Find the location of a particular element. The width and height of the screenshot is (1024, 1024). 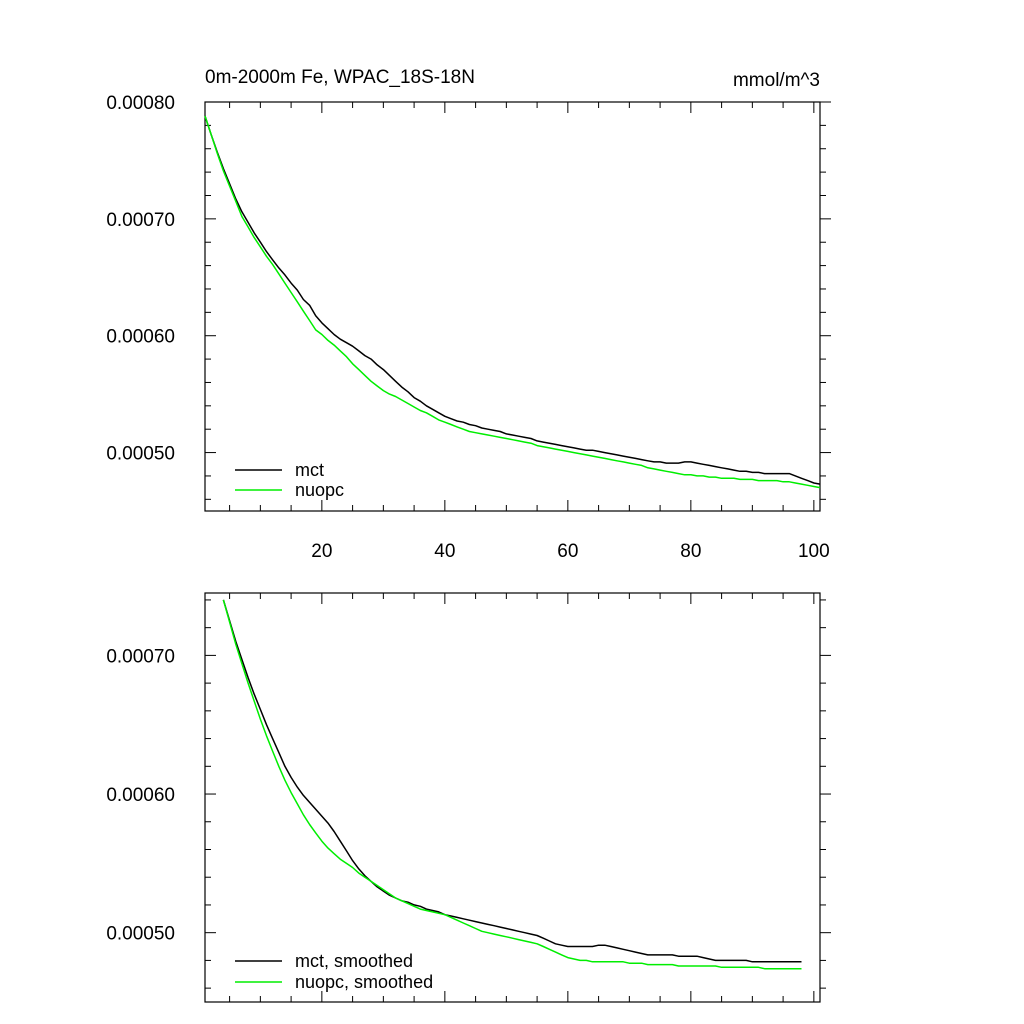

legend-label-nuopc: nuopc is located at coordinates (319, 490).